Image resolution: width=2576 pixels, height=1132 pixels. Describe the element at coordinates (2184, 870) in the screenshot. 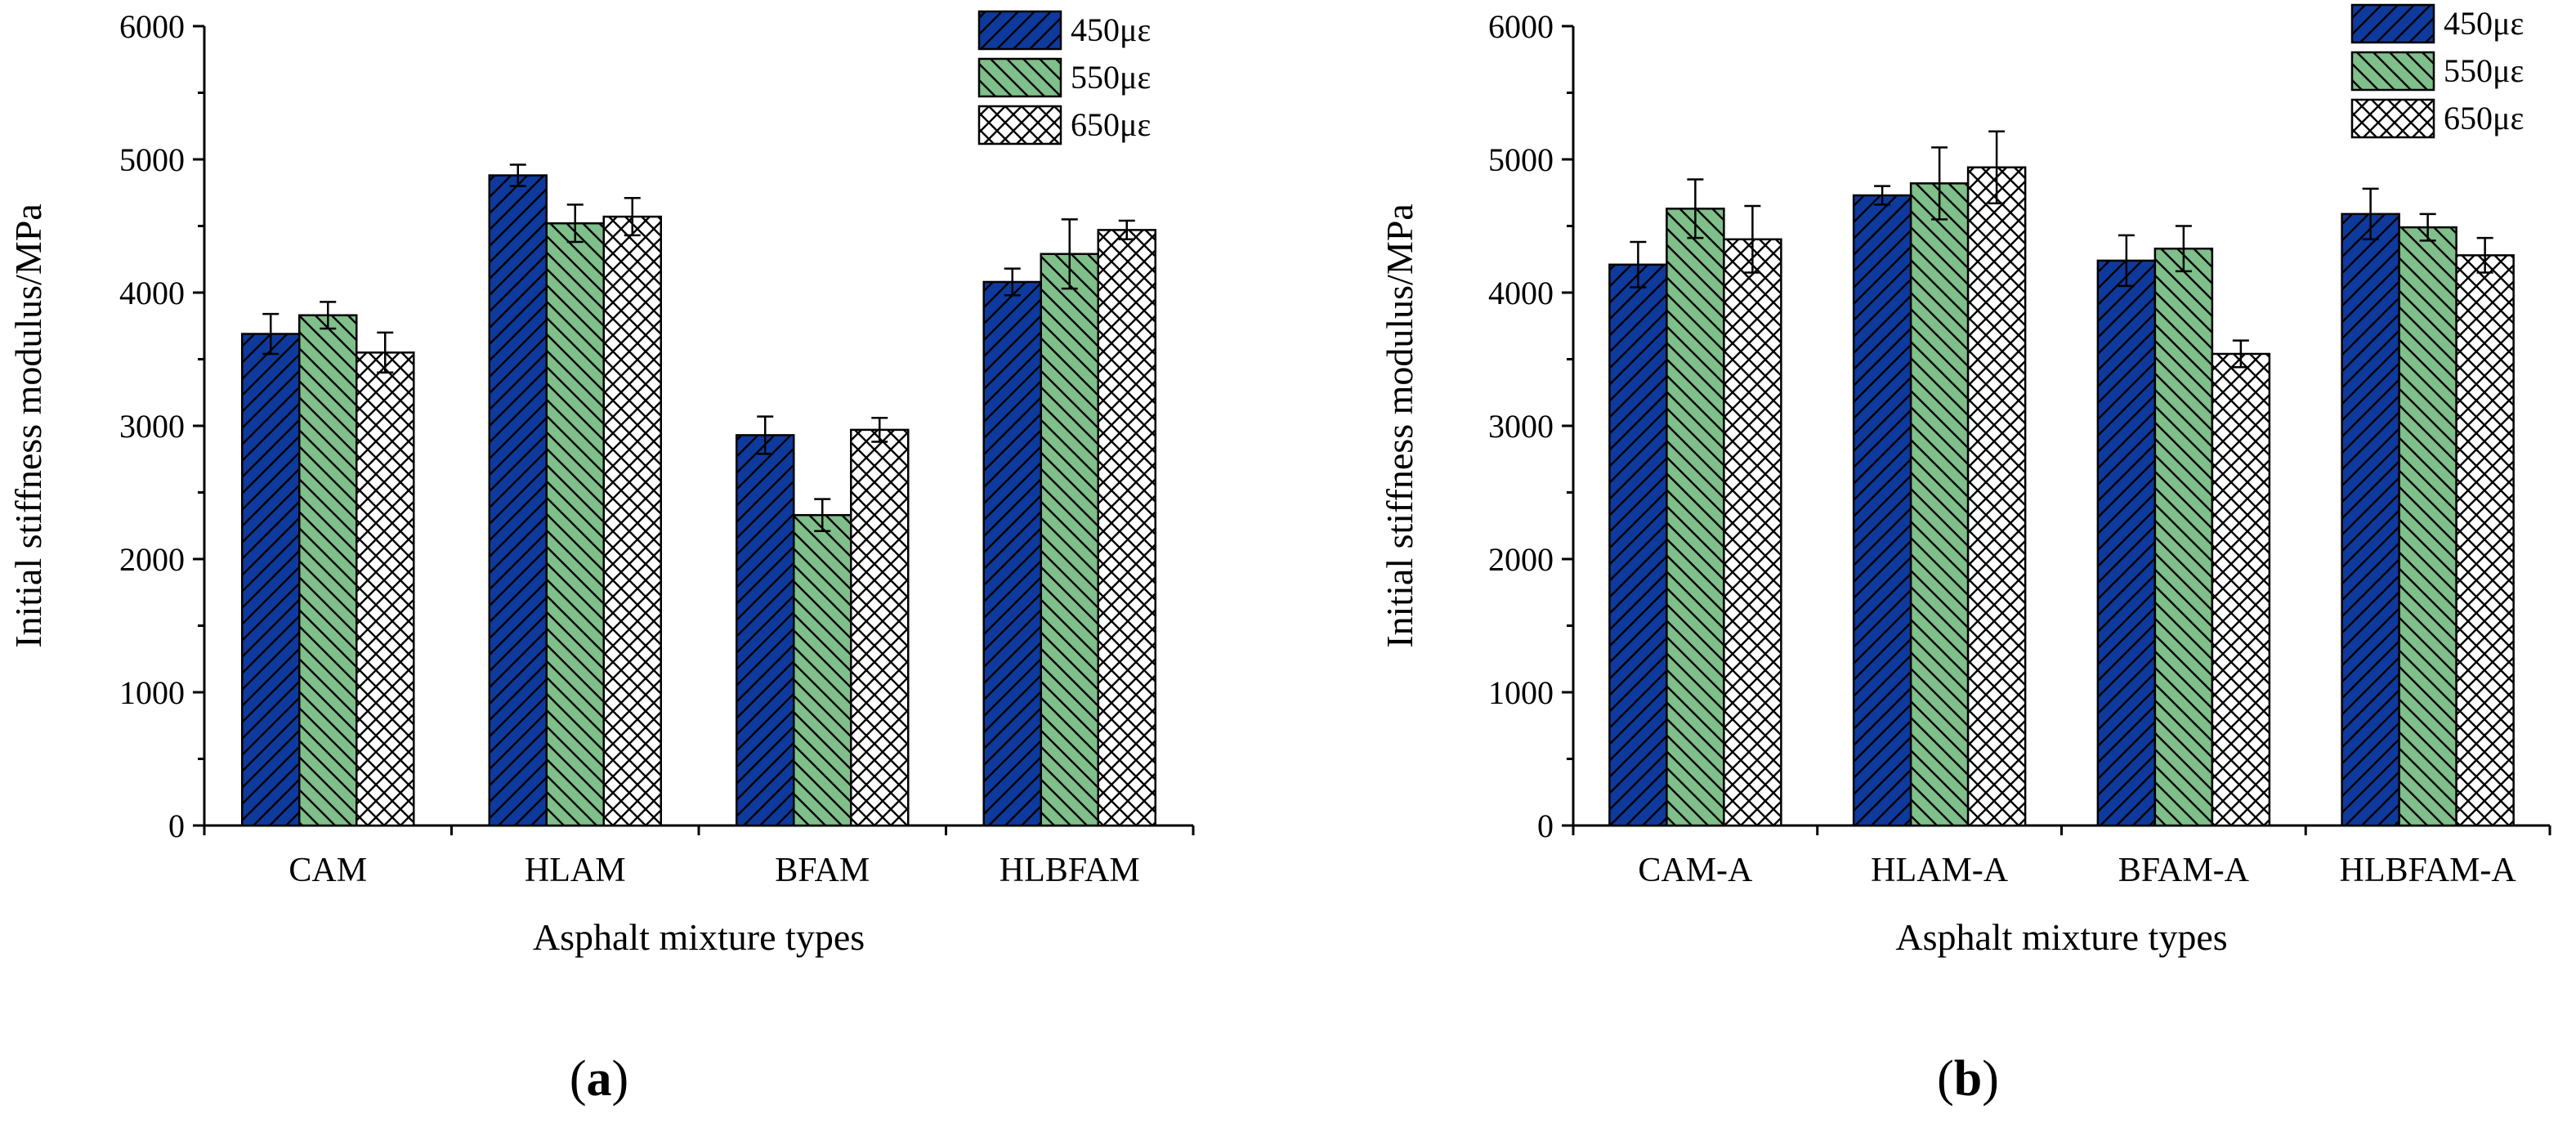

I see `x-tick-label: BFAM-A` at that location.